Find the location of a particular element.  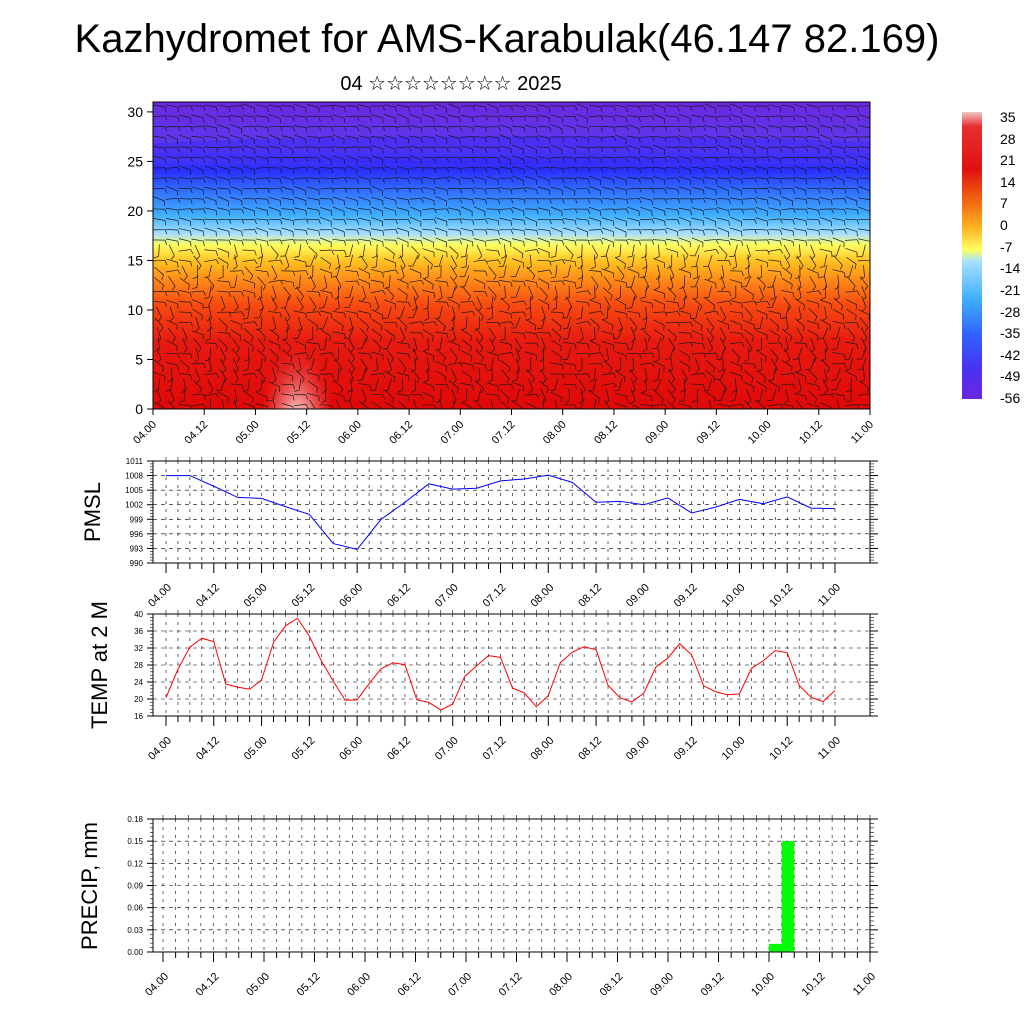

heatmap-ytick-label: 0 is located at coordinates (139, 409).